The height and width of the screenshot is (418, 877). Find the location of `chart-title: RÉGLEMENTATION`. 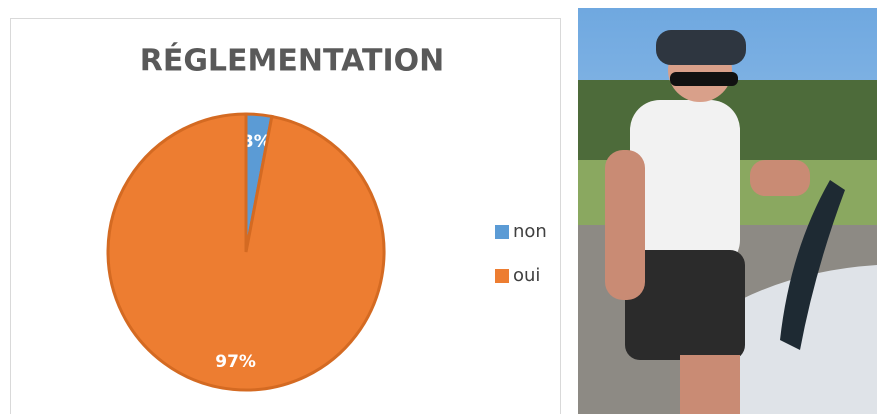

chart-title: RÉGLEMENTATION is located at coordinates (292, 61).